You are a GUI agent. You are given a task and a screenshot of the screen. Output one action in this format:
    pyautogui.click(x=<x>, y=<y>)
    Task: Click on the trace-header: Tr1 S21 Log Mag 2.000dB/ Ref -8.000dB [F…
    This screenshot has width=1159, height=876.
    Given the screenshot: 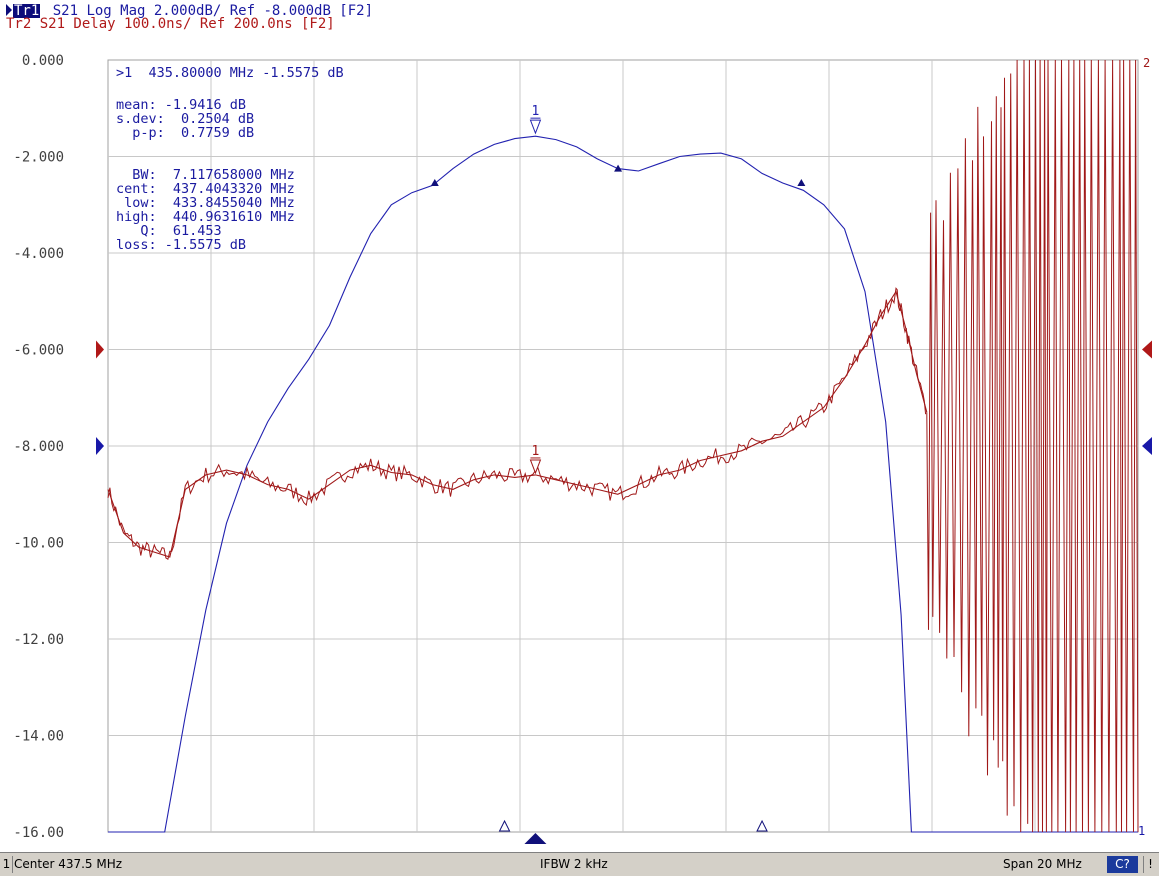 What is the action you would take?
    pyautogui.click(x=579, y=22)
    